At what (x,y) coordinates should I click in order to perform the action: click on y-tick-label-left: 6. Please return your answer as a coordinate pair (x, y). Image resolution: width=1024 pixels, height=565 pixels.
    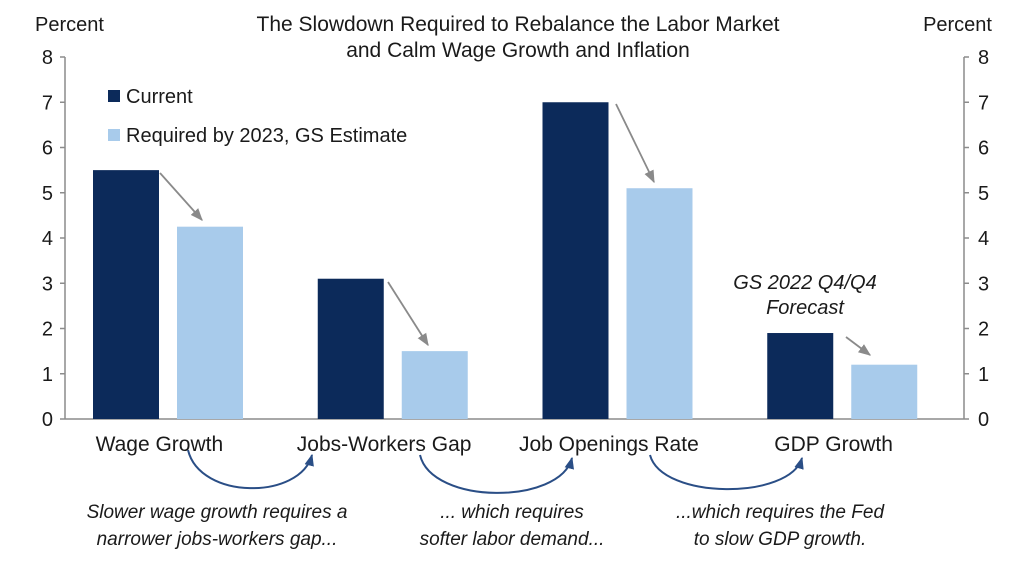
    Looking at the image, I should click on (47, 149).